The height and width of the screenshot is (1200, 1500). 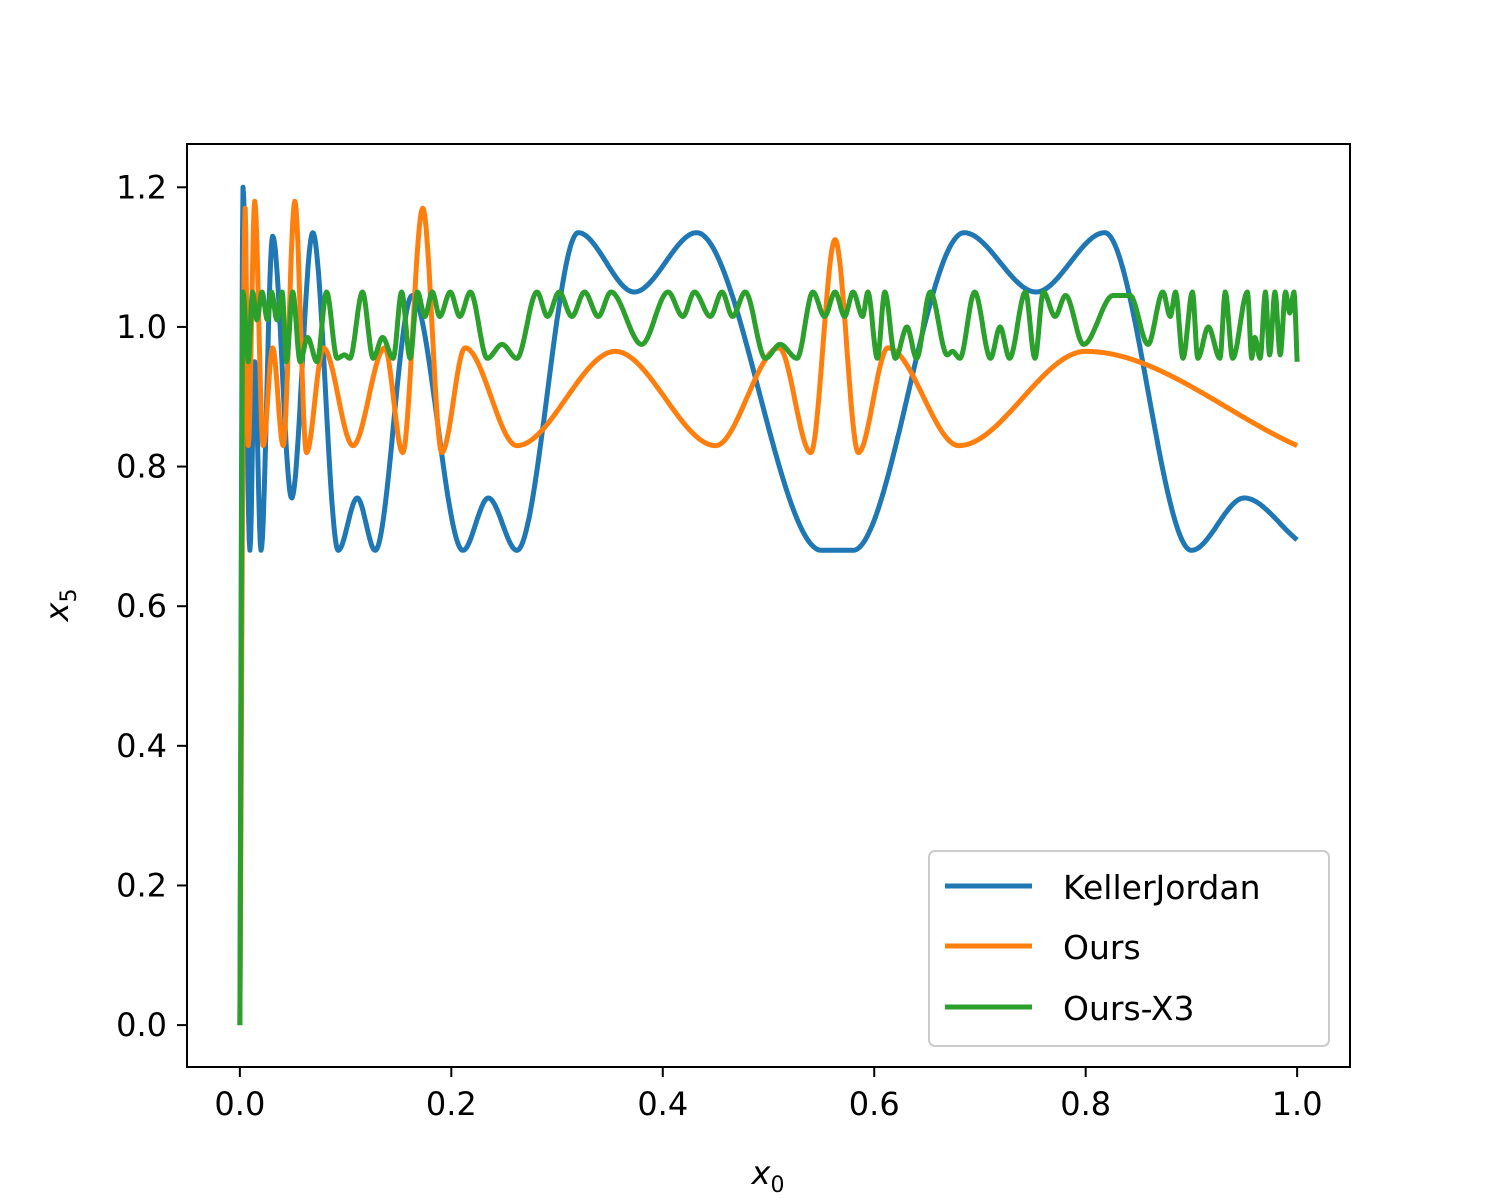 I want to click on y-axis-label: x5, so click(x=60, y=606).